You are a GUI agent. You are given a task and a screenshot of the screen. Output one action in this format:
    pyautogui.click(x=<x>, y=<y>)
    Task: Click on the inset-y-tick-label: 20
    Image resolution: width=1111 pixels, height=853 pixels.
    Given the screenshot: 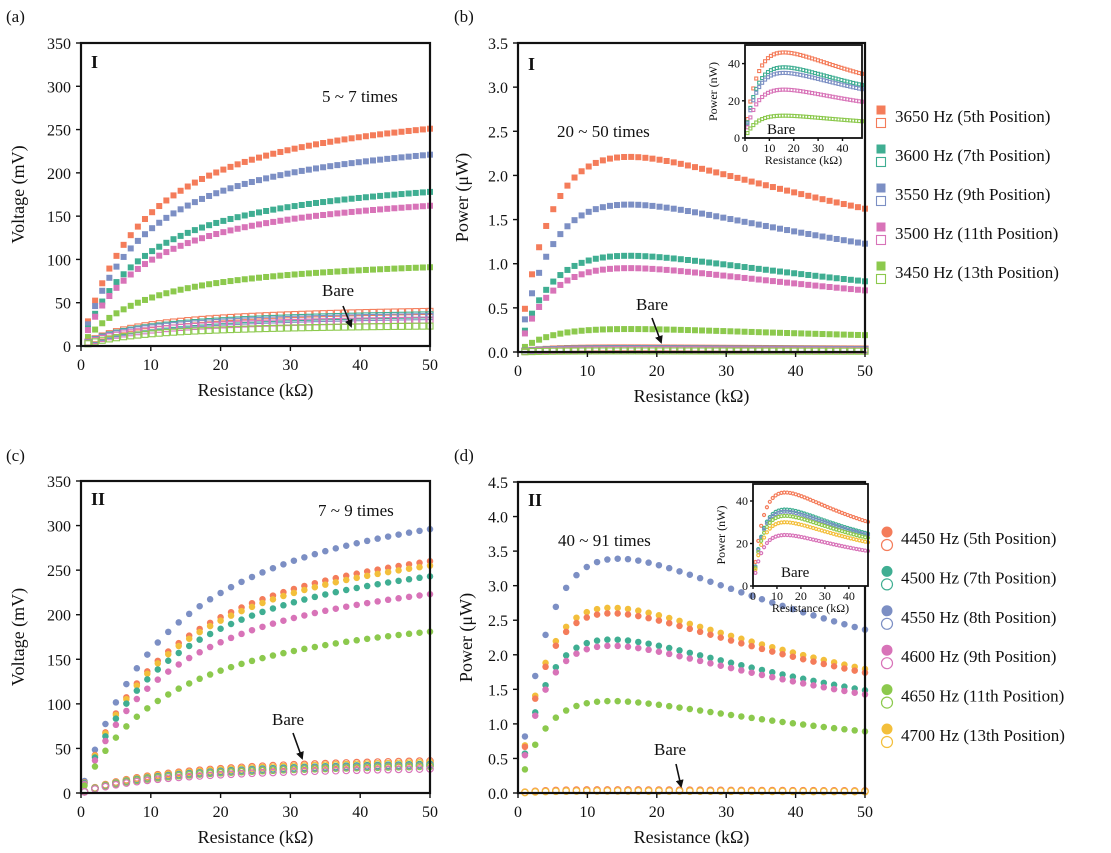 What is the action you would take?
    pyautogui.click(x=742, y=544)
    